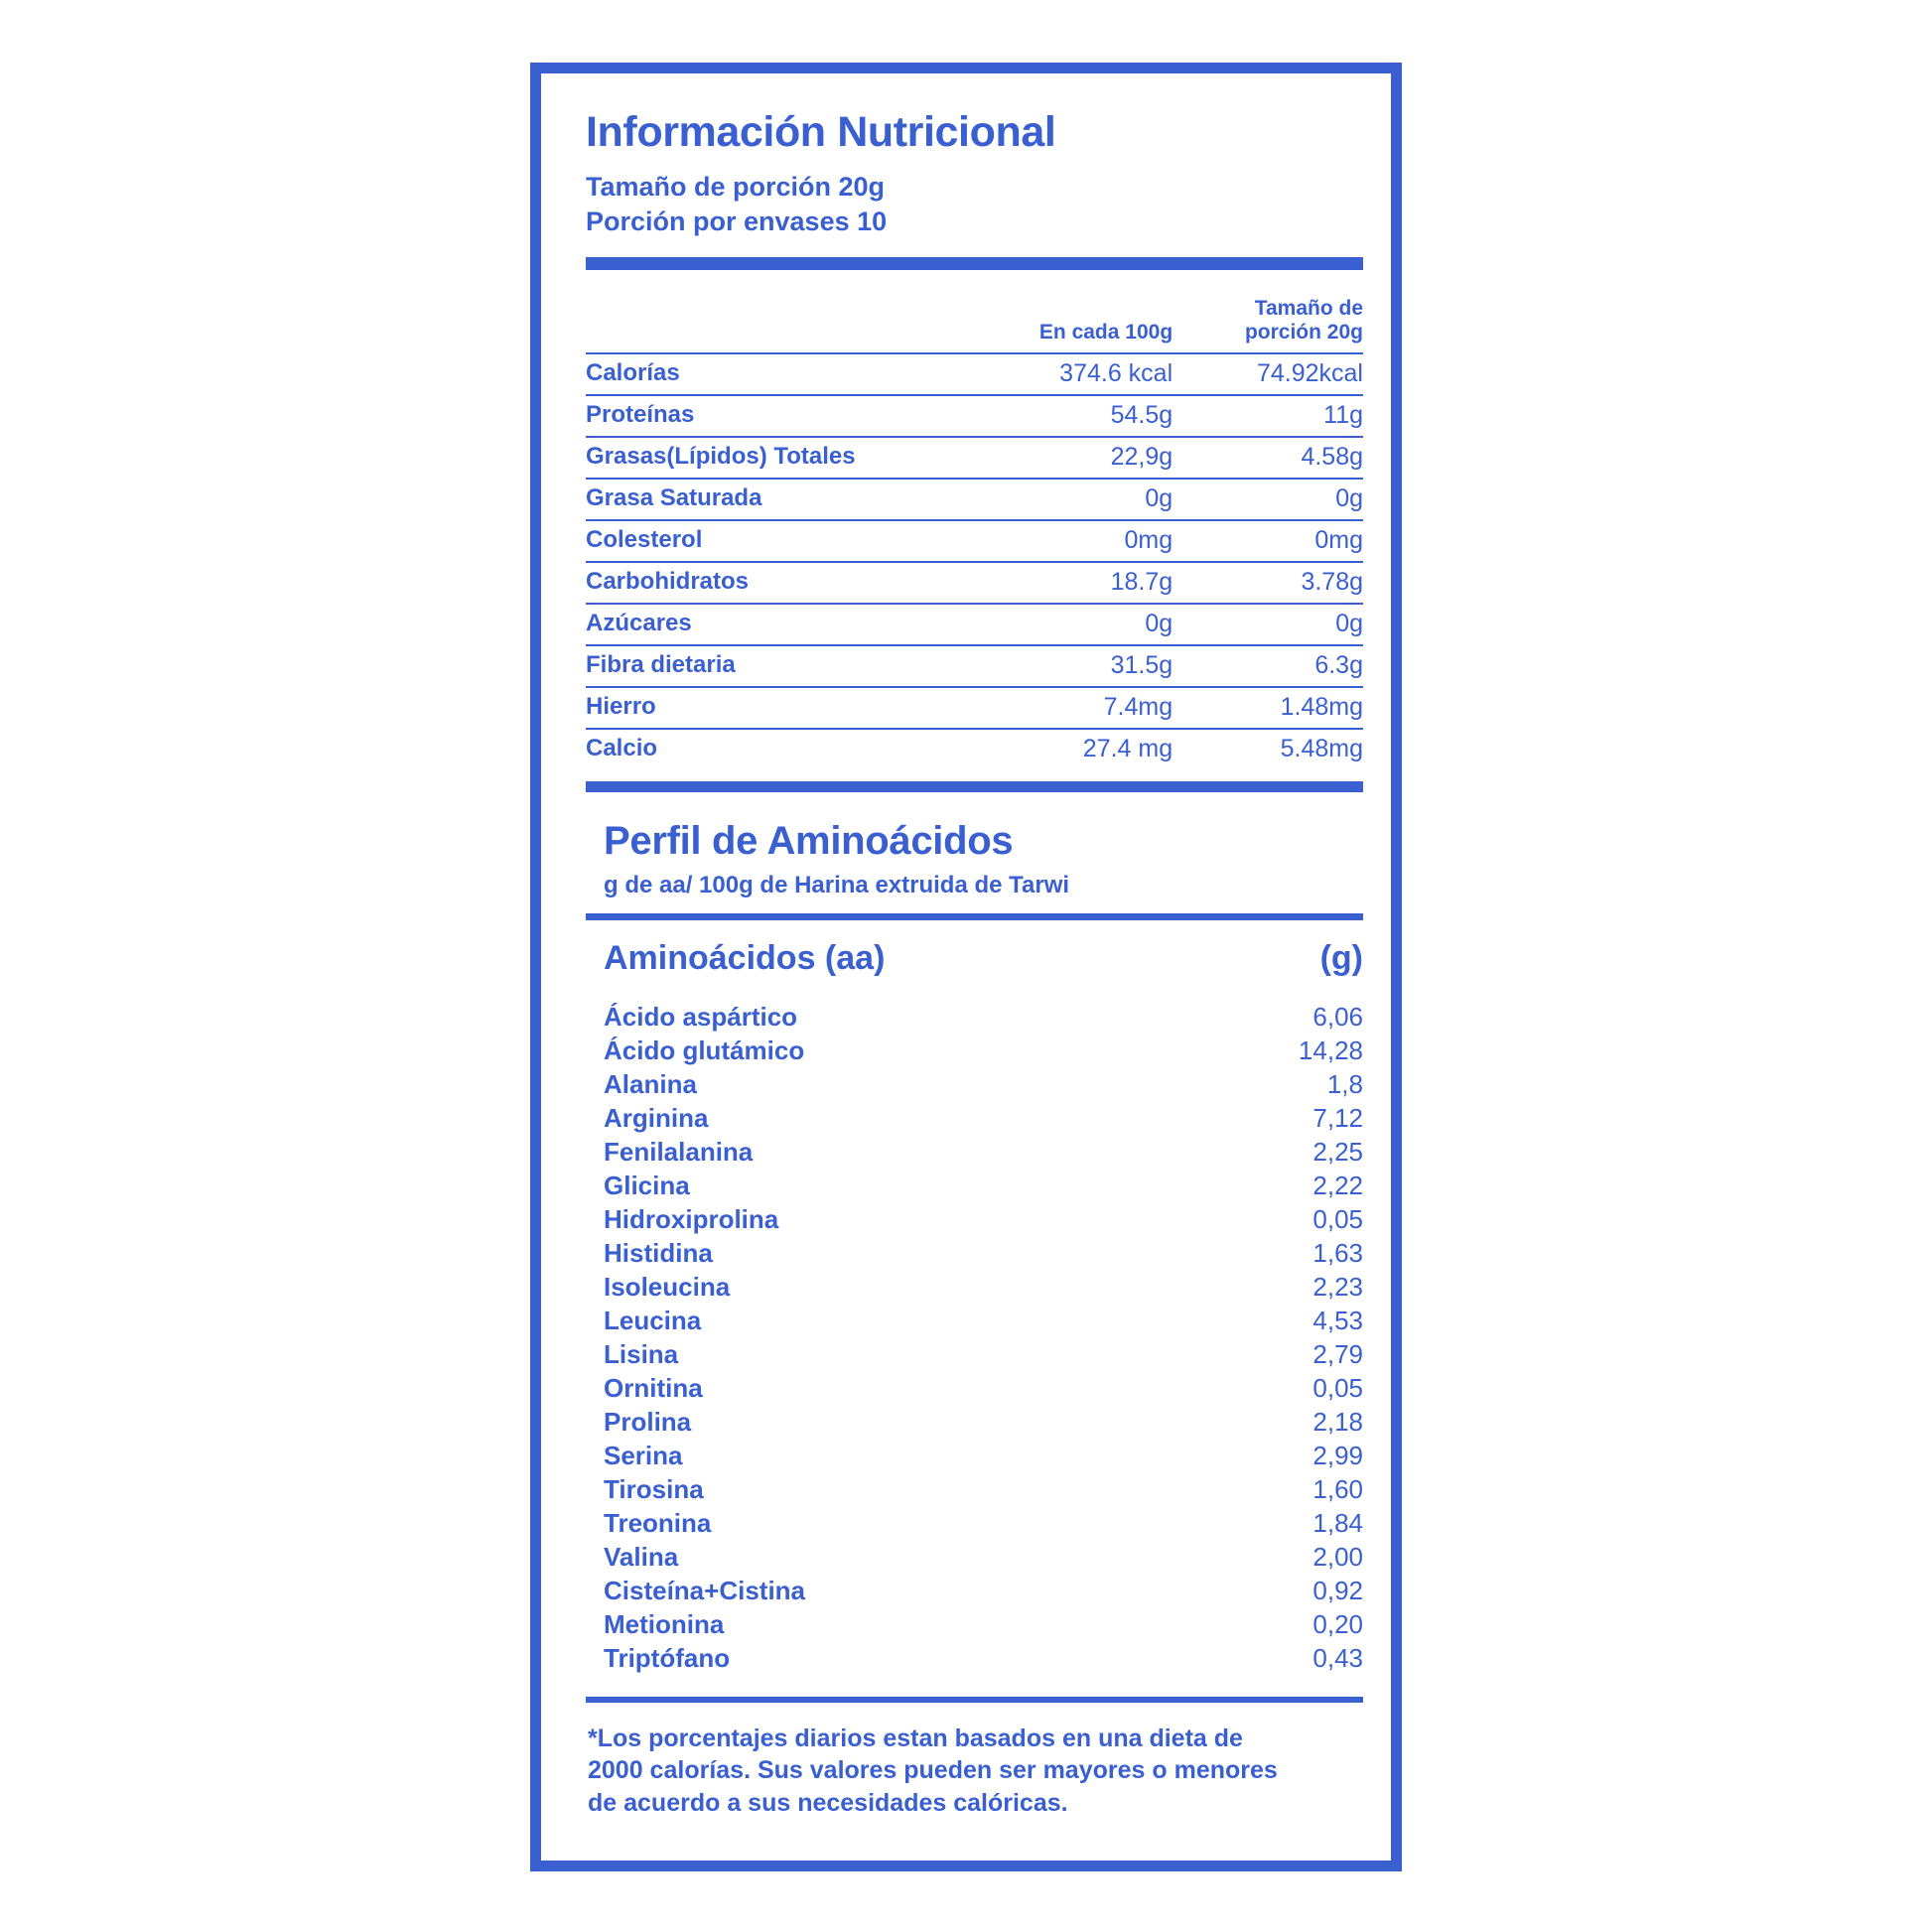 This screenshot has width=1932, height=1932. I want to click on serving-size-line: Tamaño de porción 20g, so click(736, 187).